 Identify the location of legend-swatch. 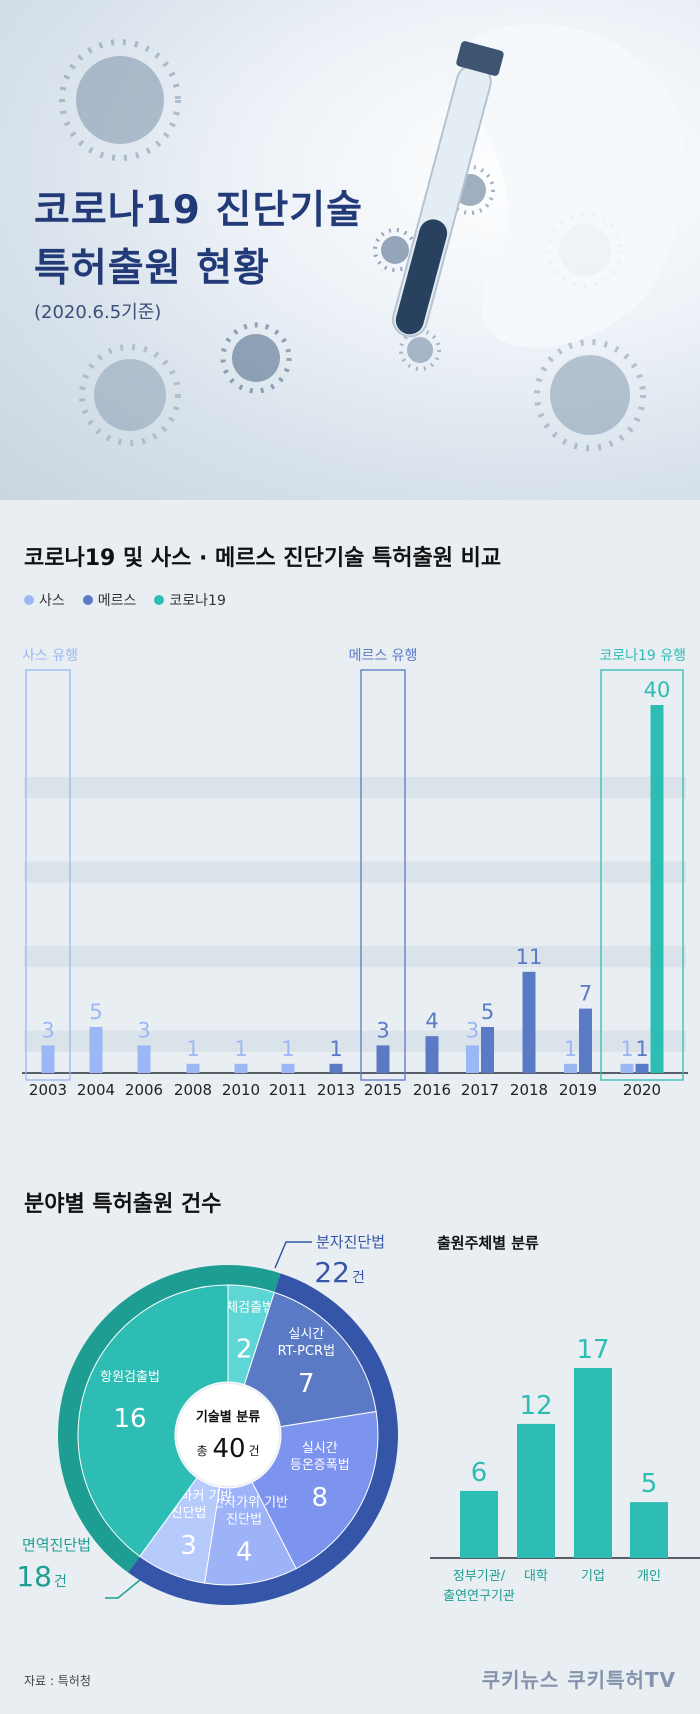
(159, 600).